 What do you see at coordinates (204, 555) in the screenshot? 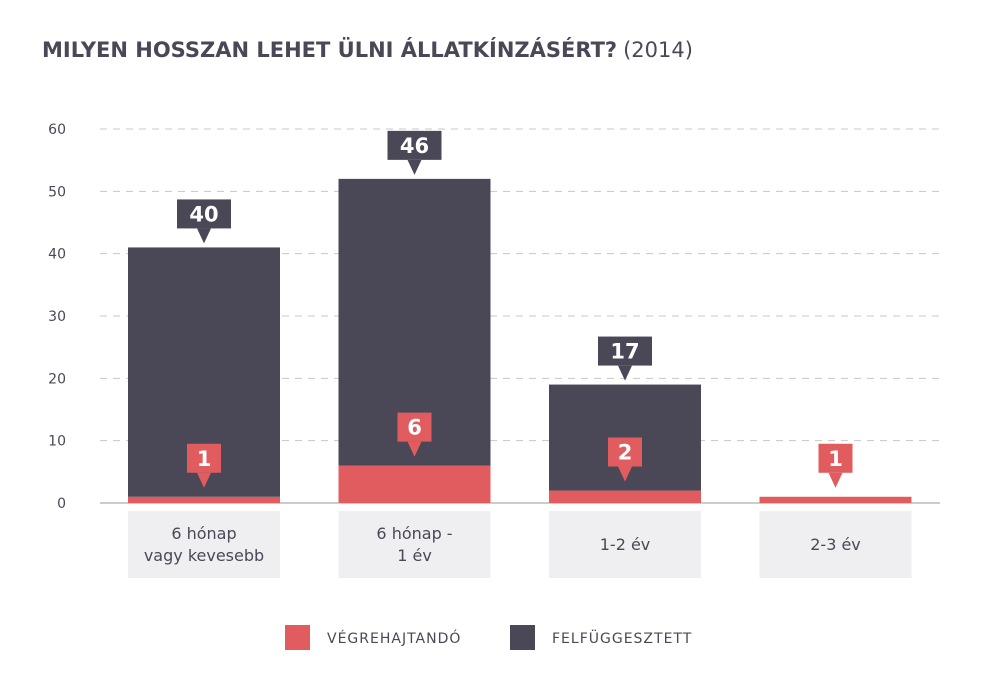
I see `x-tick-label: vagy kevesebb` at bounding box center [204, 555].